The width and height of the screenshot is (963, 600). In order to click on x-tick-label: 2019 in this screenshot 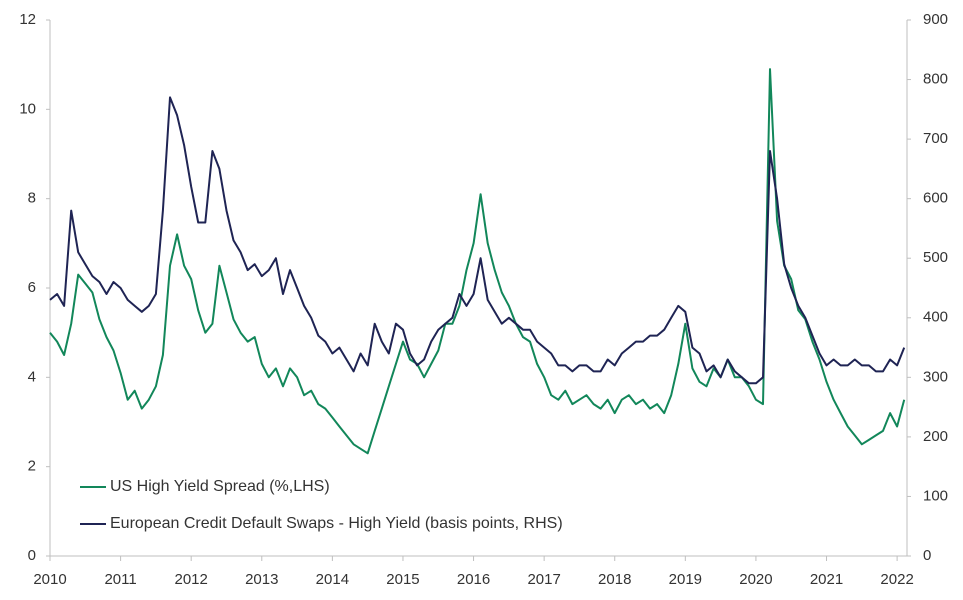, I will do `click(685, 579)`.